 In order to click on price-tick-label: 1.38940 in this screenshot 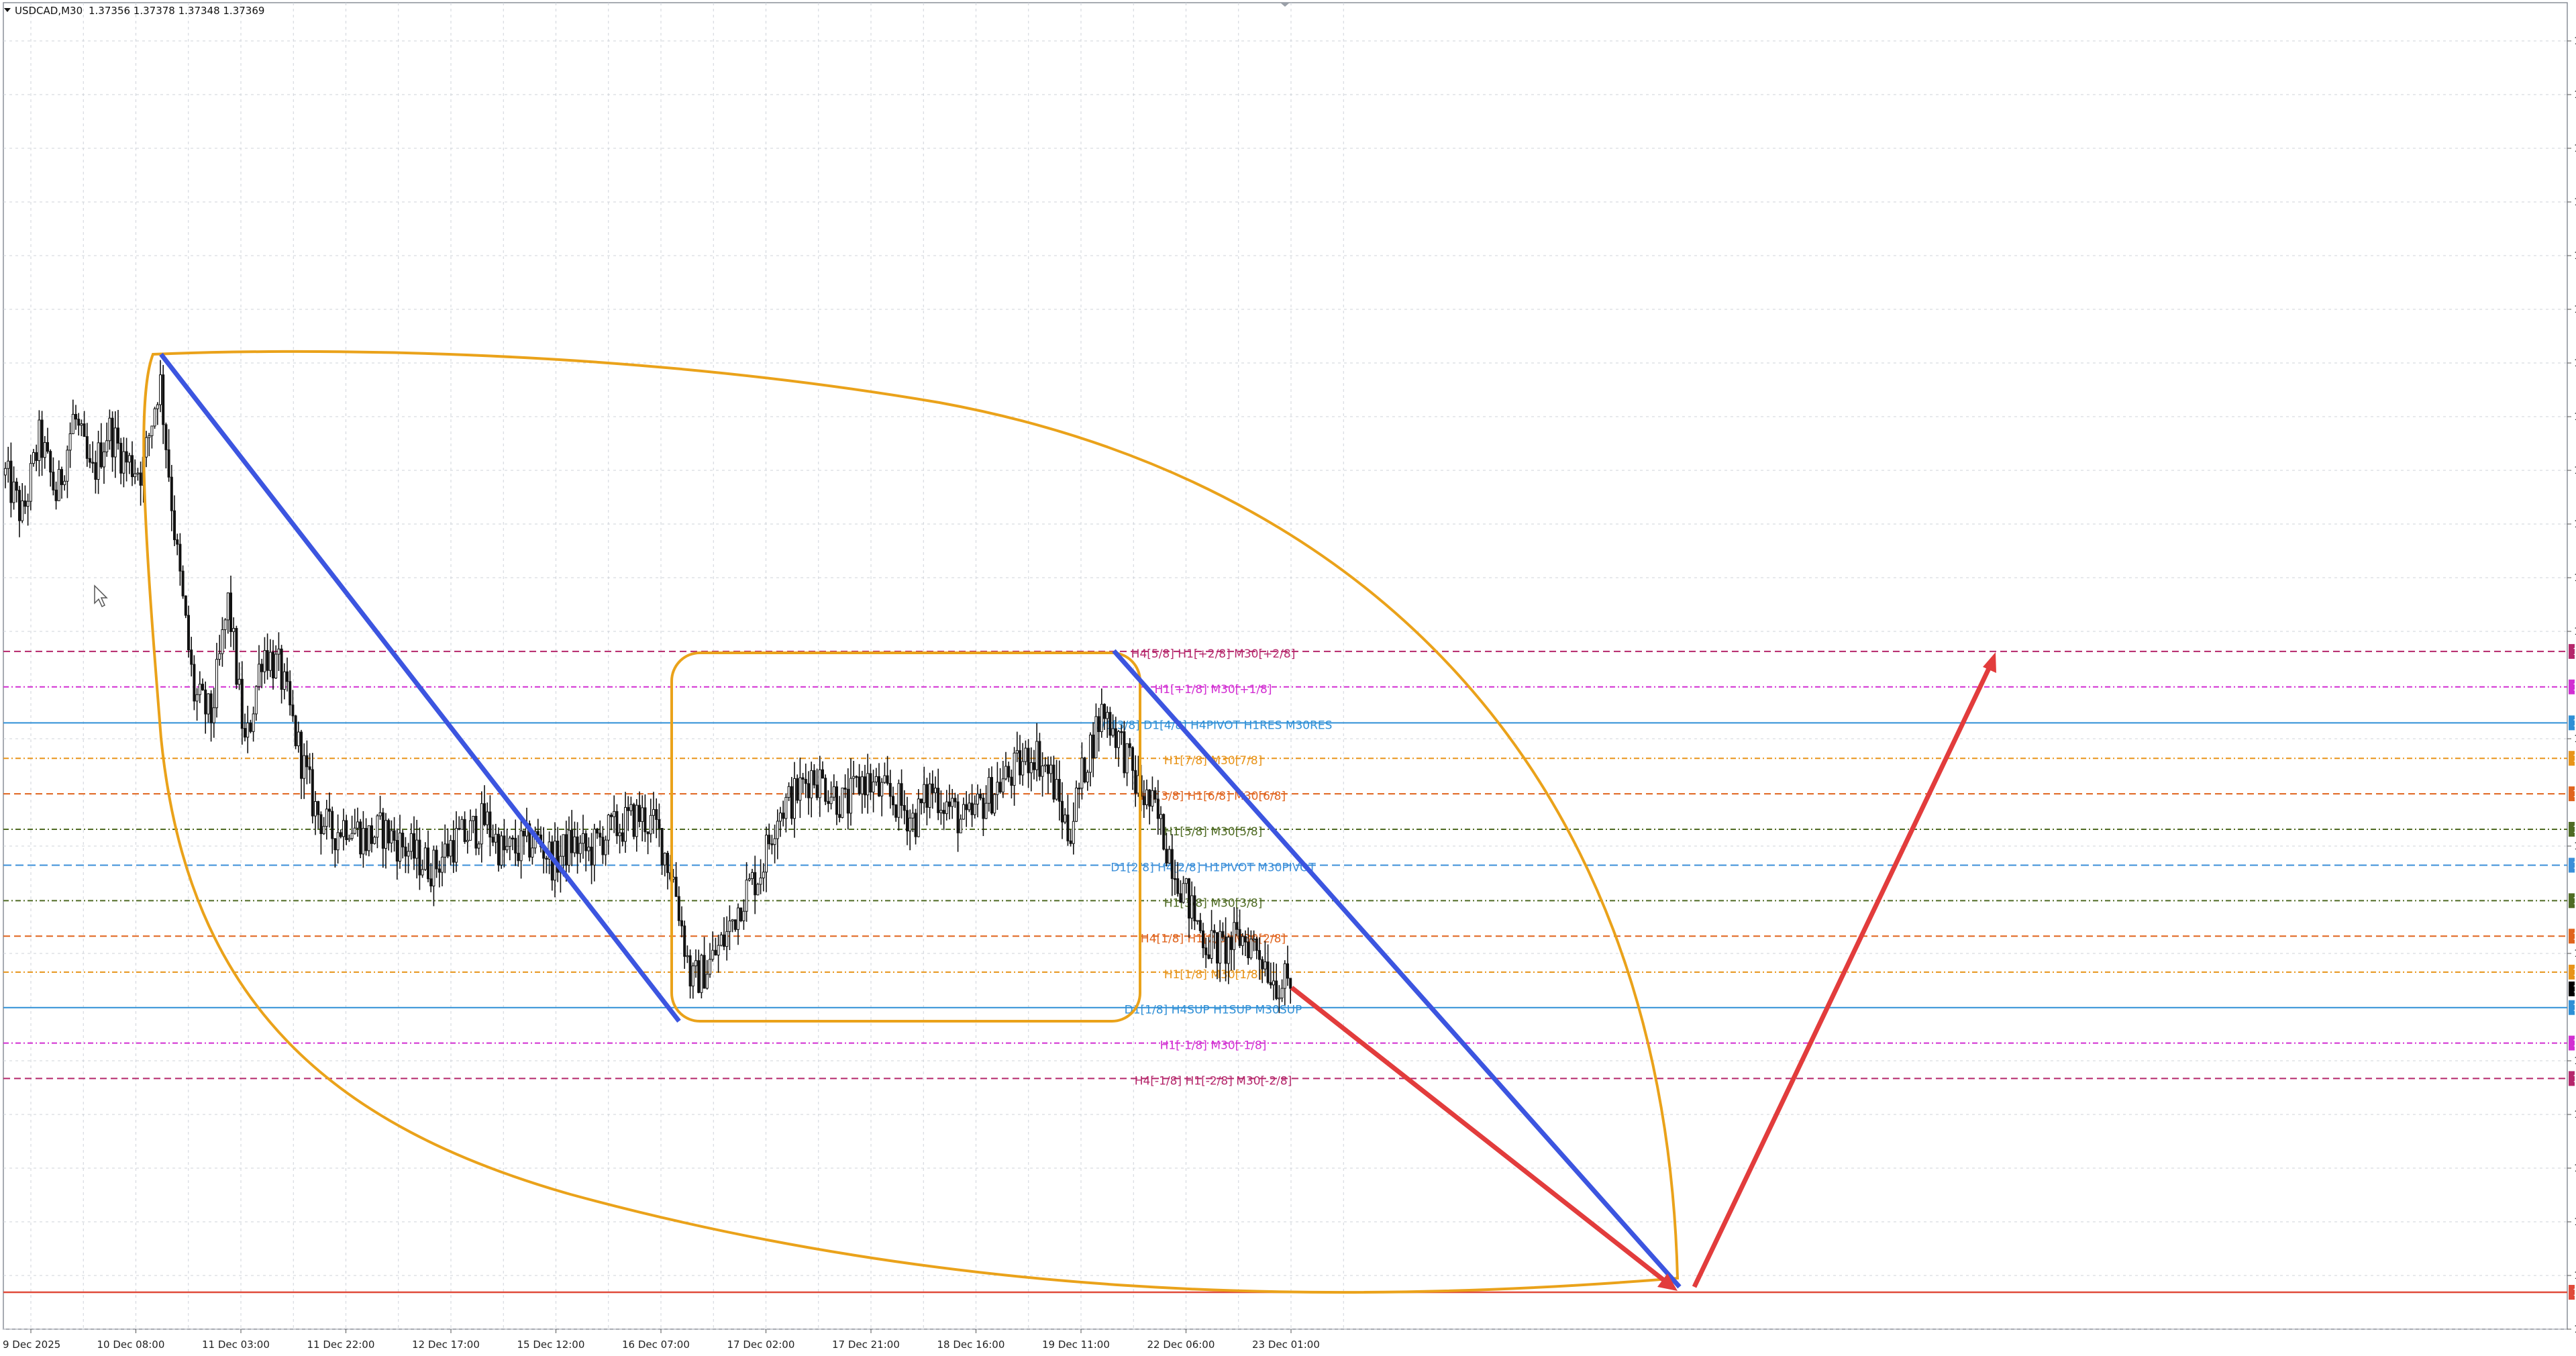, I will do `click(2575, 256)`.